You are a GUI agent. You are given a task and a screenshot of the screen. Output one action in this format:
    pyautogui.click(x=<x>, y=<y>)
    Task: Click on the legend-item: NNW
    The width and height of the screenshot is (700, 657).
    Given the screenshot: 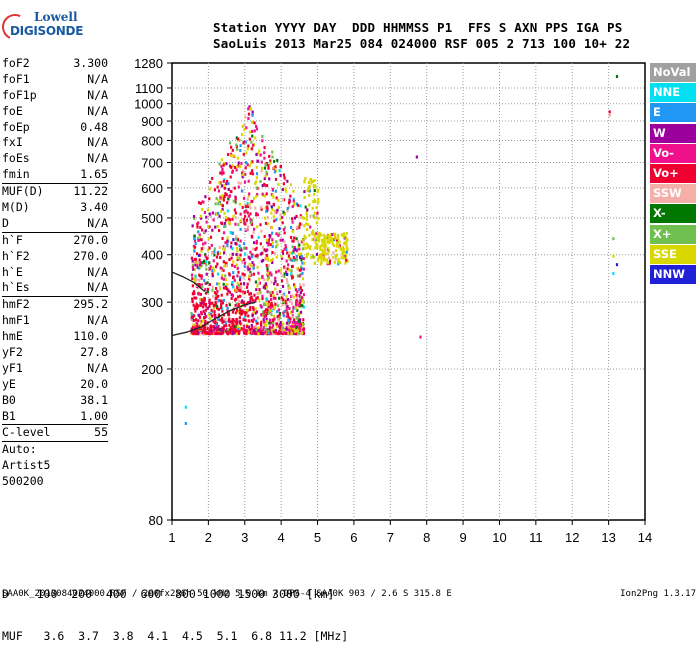 What is the action you would take?
    pyautogui.click(x=673, y=274)
    